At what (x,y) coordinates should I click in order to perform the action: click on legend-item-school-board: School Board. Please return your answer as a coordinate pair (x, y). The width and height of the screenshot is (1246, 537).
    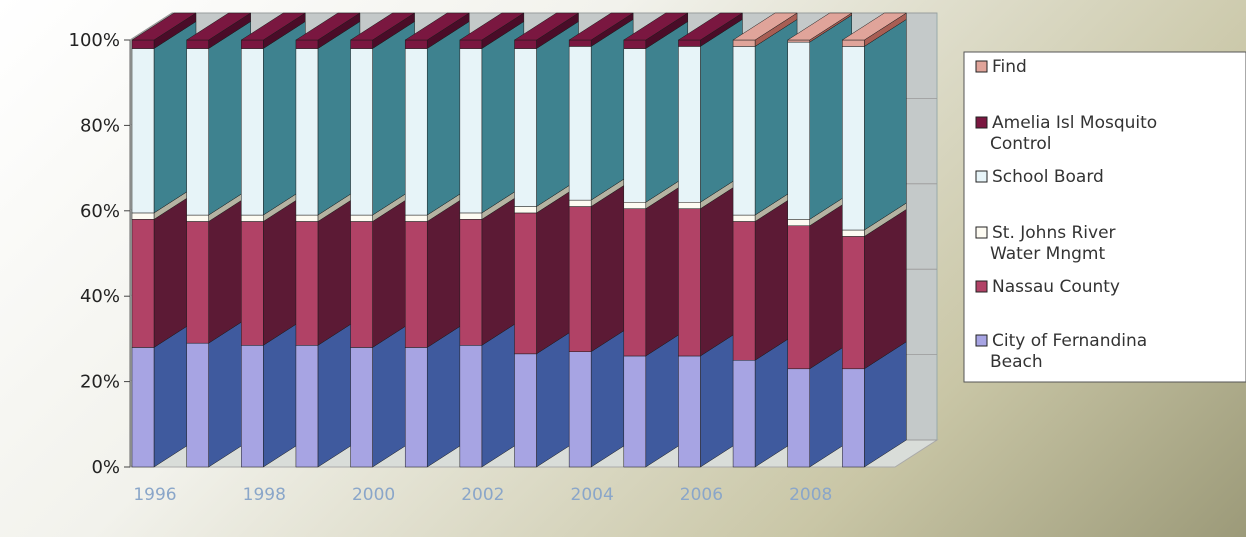
    Looking at the image, I should click on (1039, 177).